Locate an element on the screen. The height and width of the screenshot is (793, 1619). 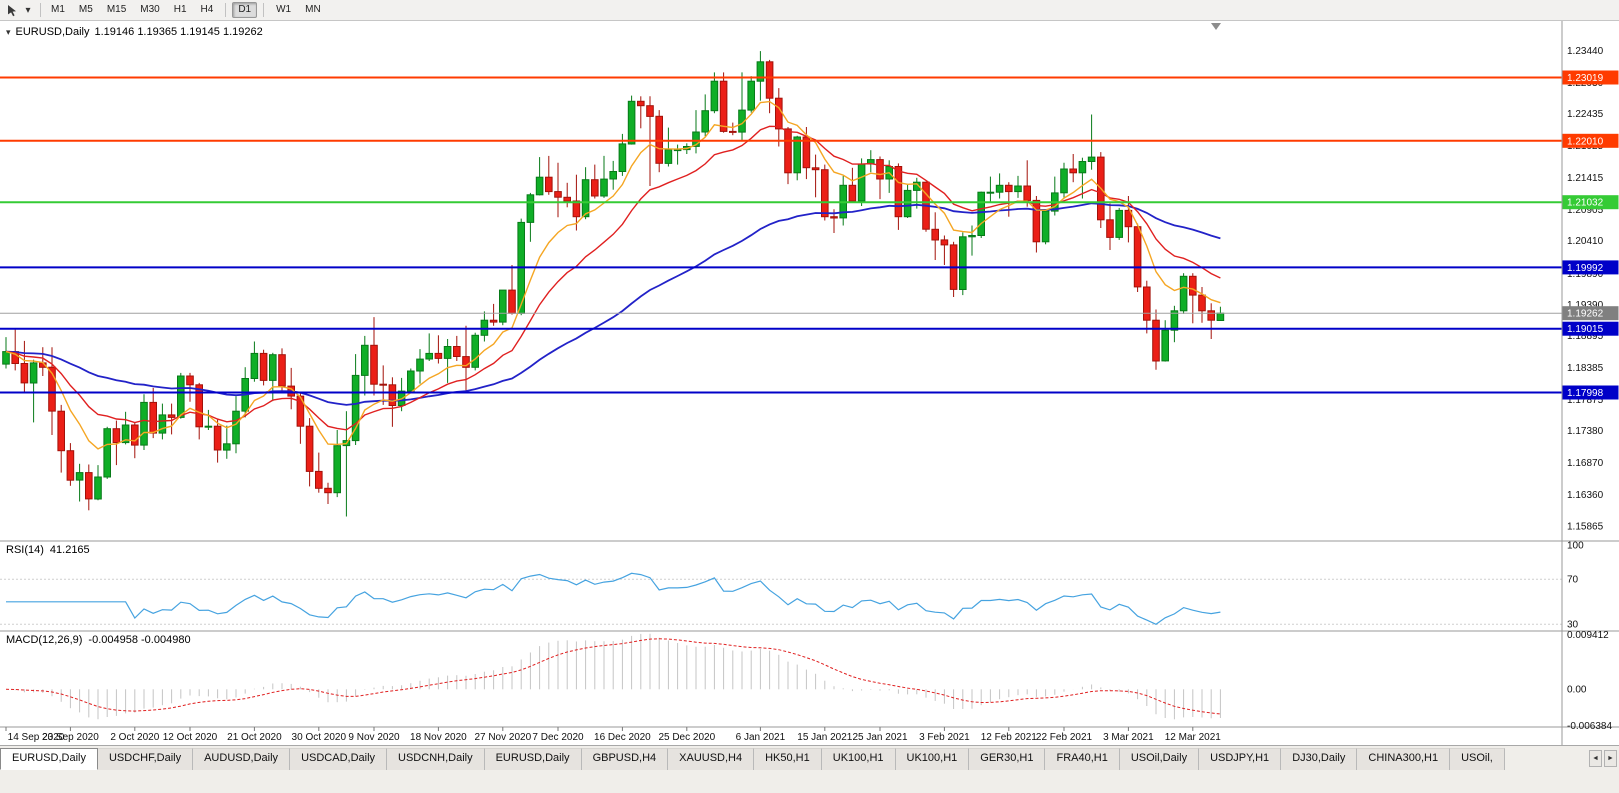
svg-text: 1.19262 is located at coordinates (1585, 314).